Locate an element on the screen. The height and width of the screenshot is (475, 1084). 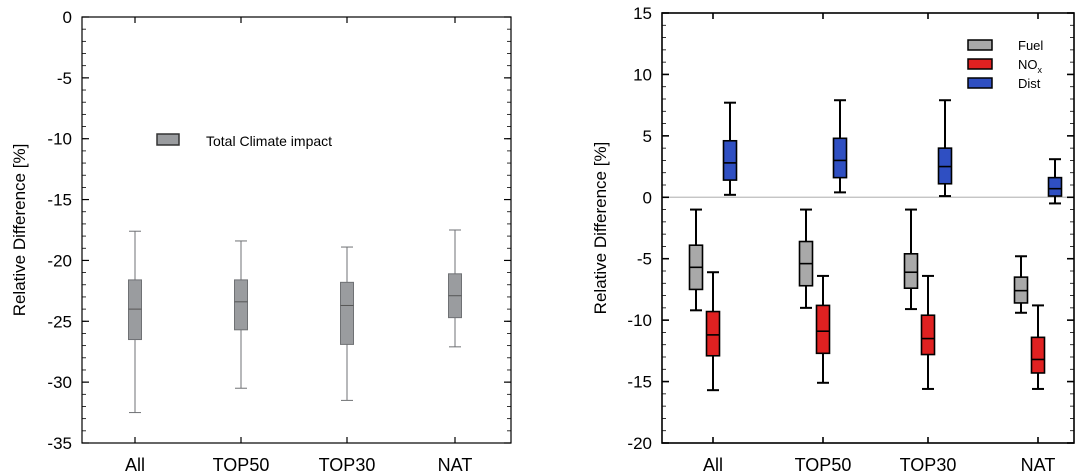
box-total-climate-impact-all is located at coordinates (135, 322).